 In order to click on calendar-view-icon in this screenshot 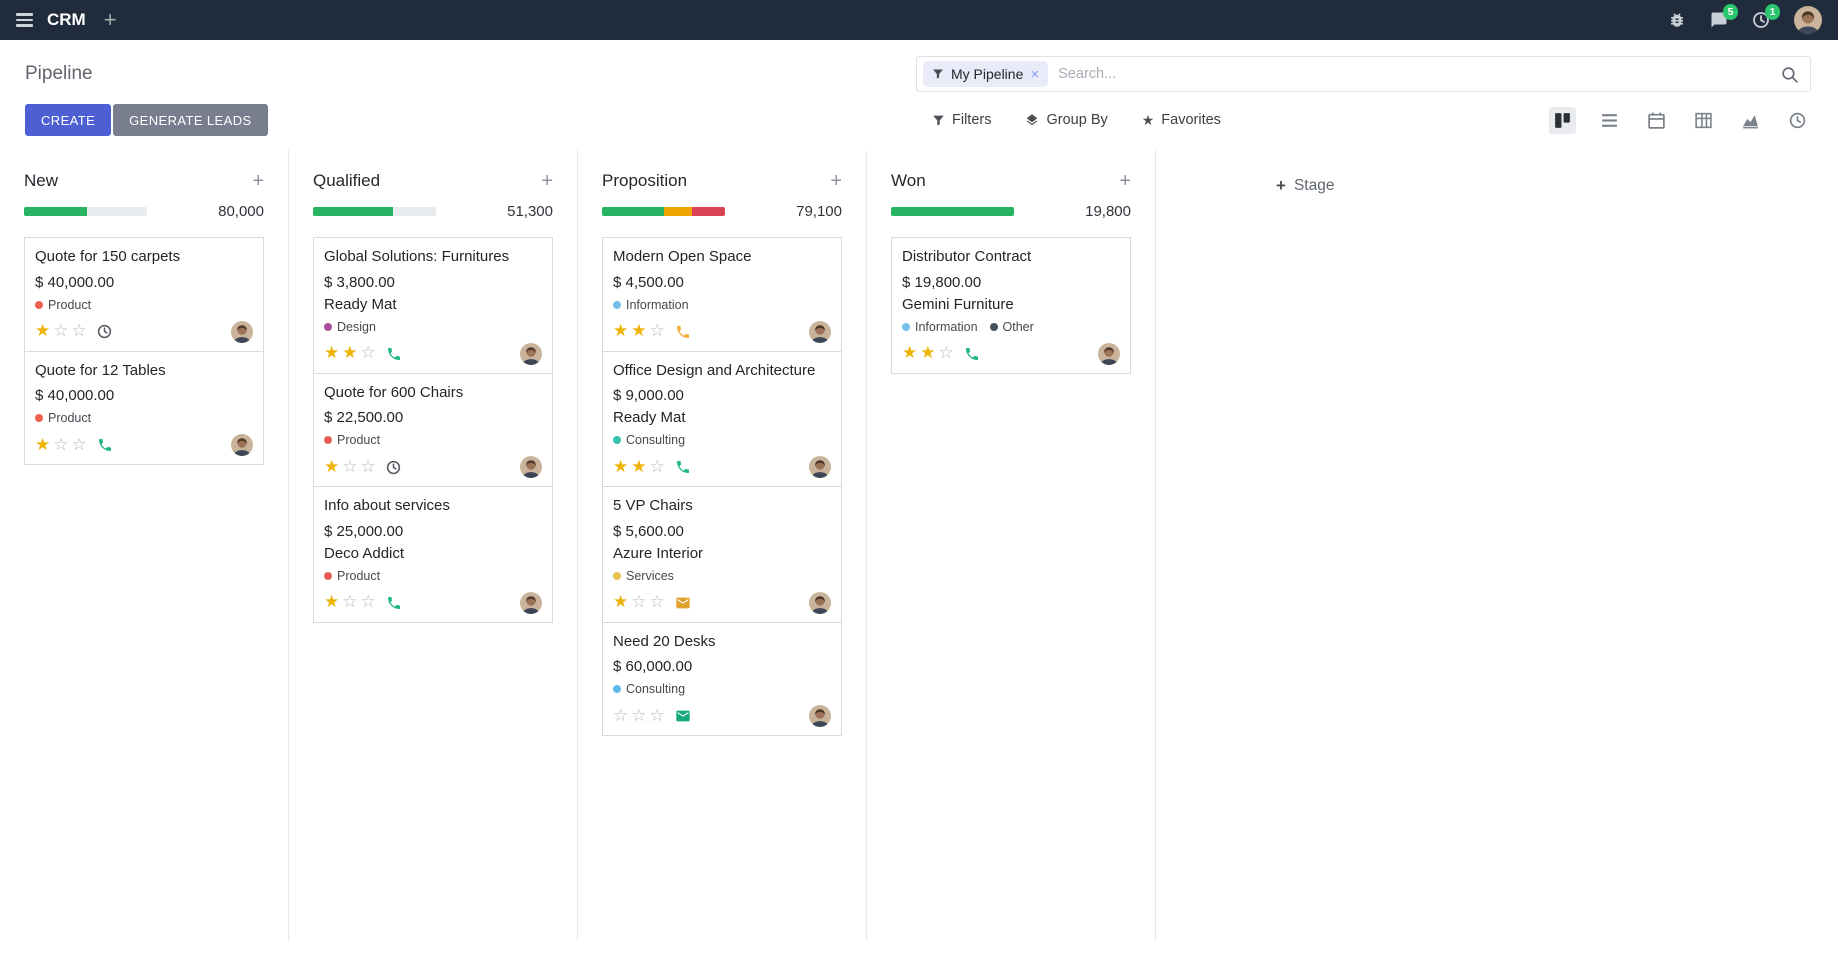, I will do `click(1656, 120)`.